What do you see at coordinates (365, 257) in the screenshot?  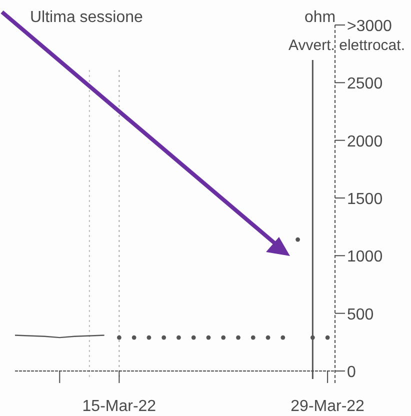 I see `y-tick-label: 1000` at bounding box center [365, 257].